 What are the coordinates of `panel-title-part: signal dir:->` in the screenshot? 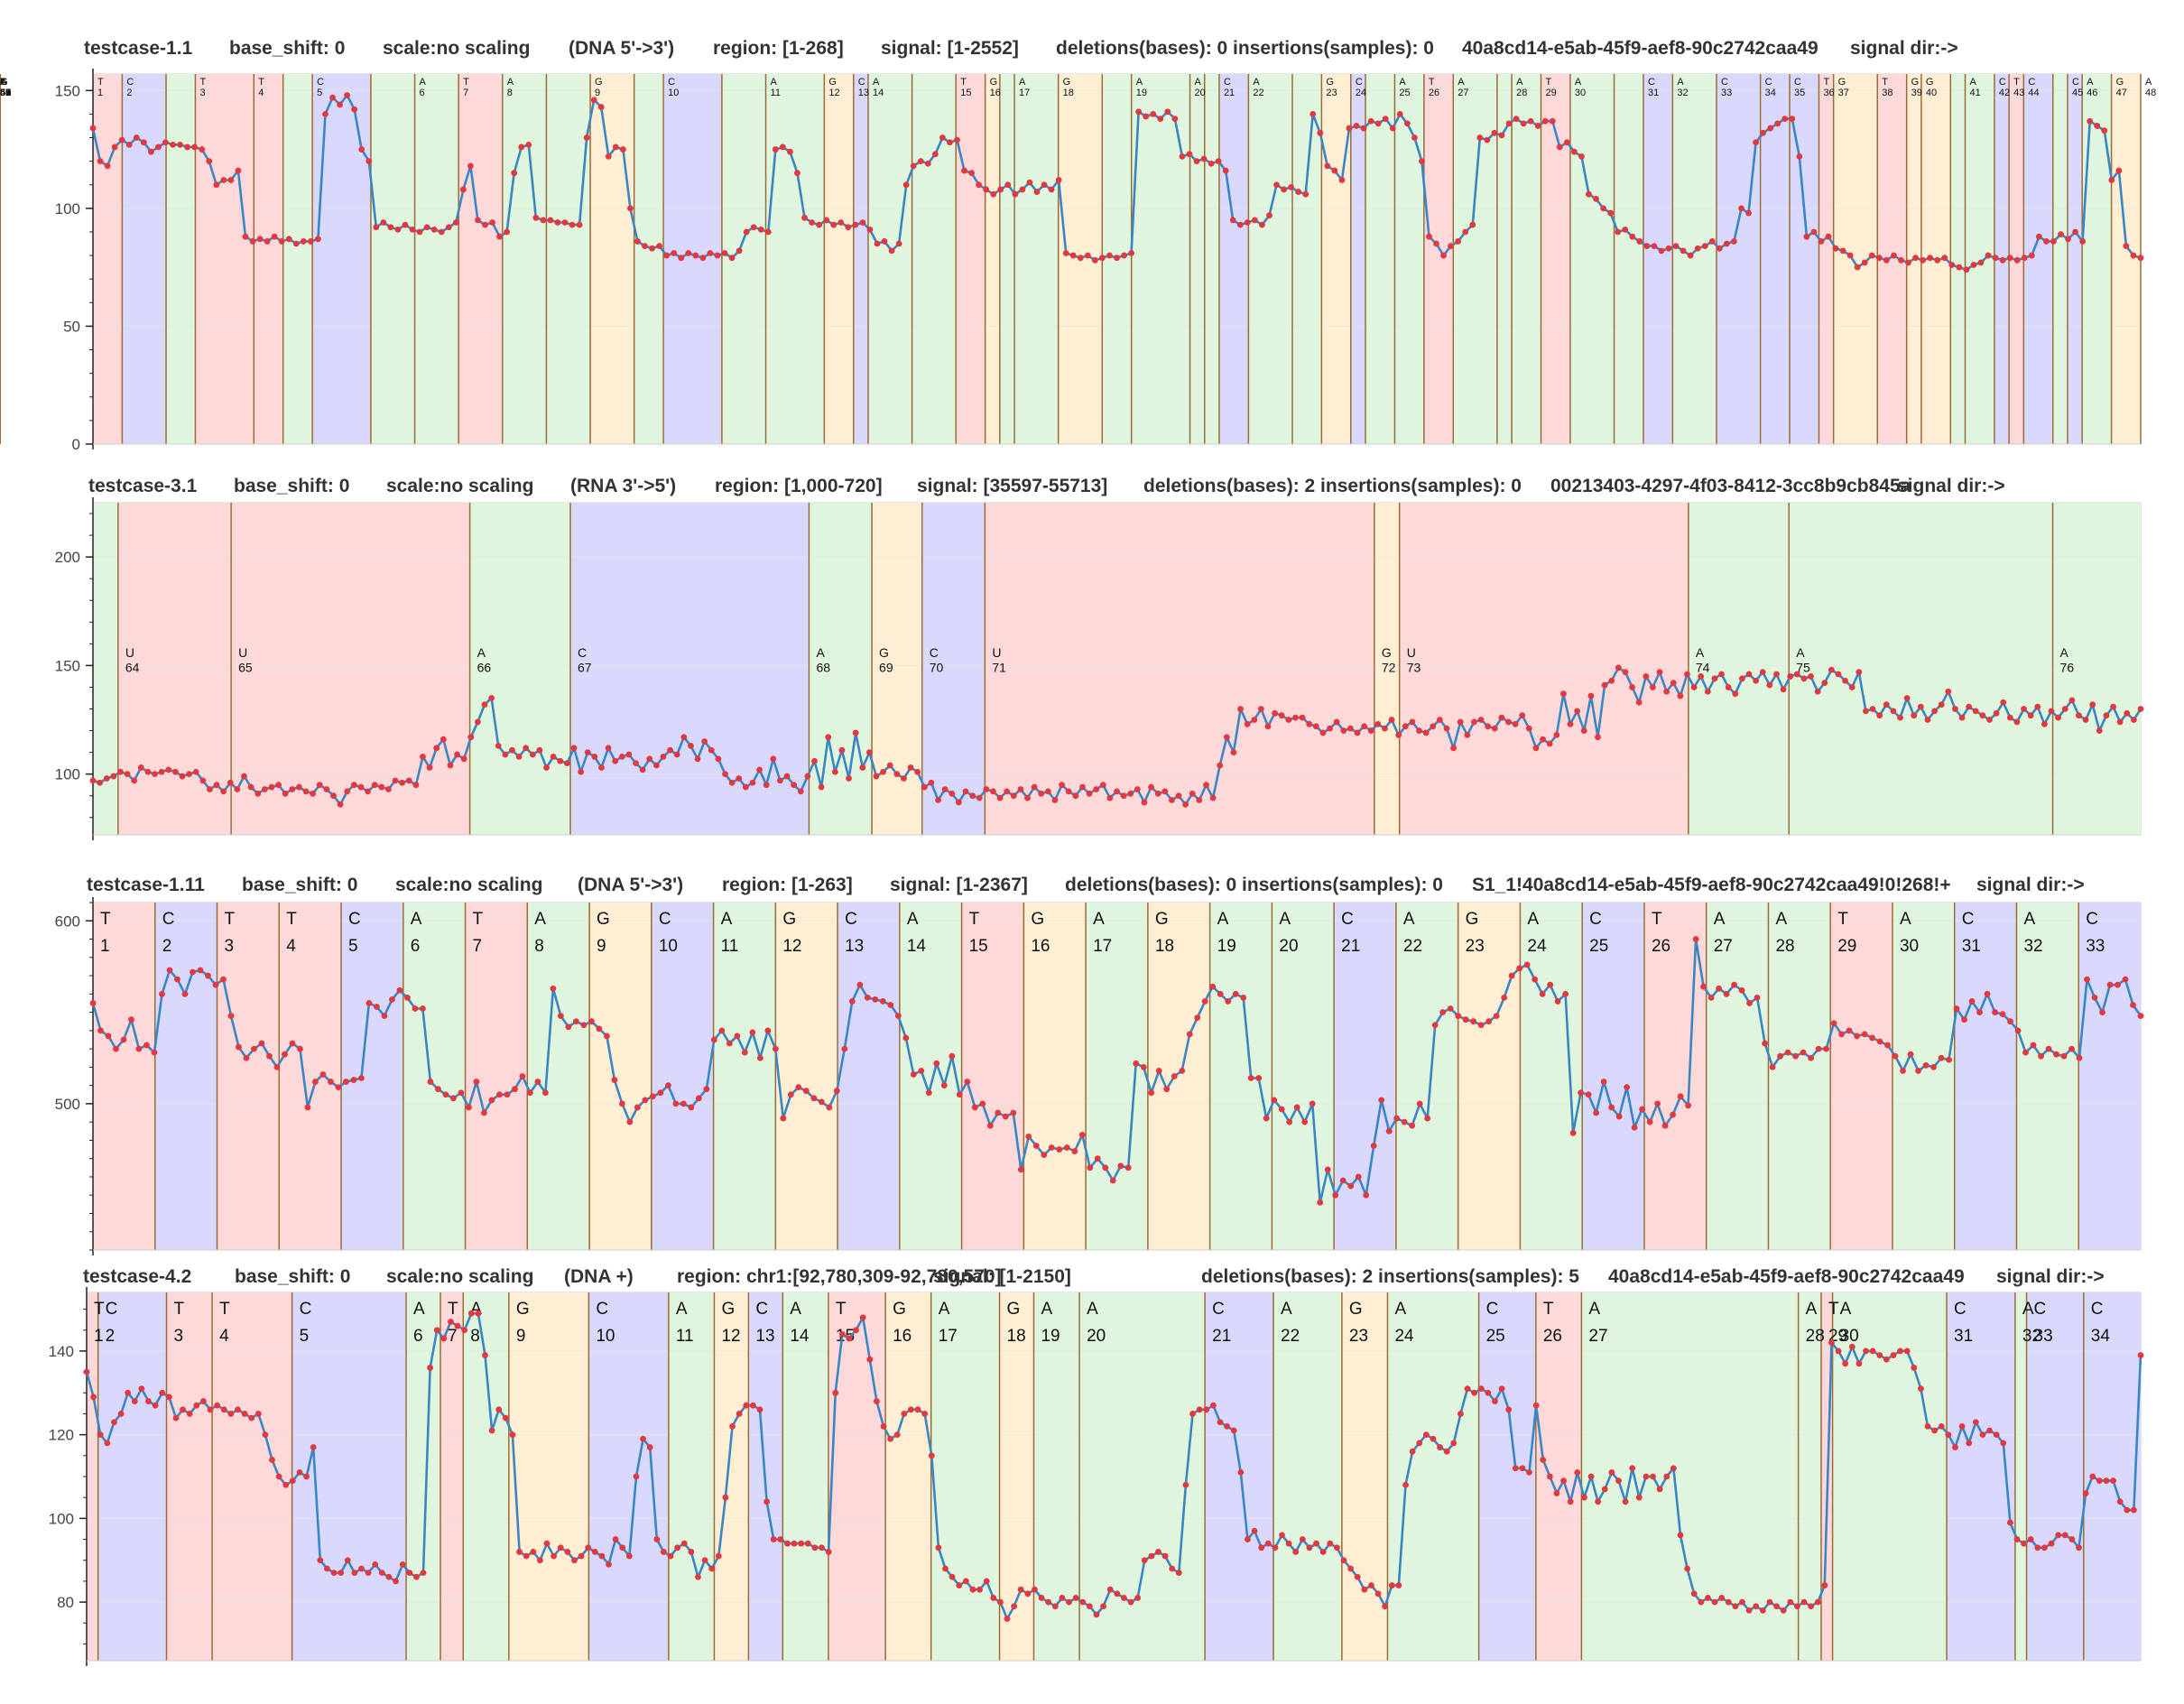 It's located at (1951, 486).